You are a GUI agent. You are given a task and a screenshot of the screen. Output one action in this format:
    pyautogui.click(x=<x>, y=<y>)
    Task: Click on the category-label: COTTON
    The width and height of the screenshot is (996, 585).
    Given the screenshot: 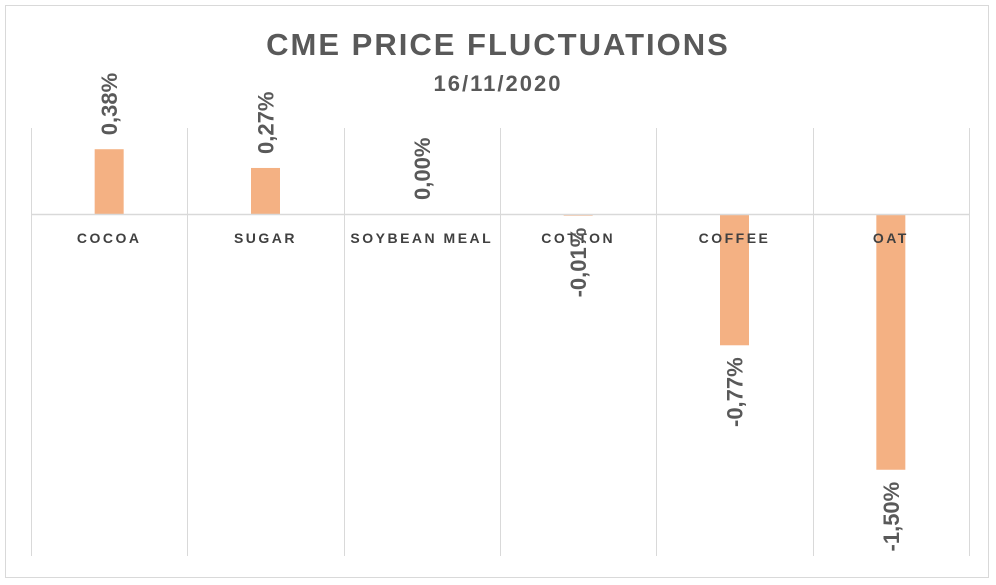 What is the action you would take?
    pyautogui.click(x=578, y=238)
    